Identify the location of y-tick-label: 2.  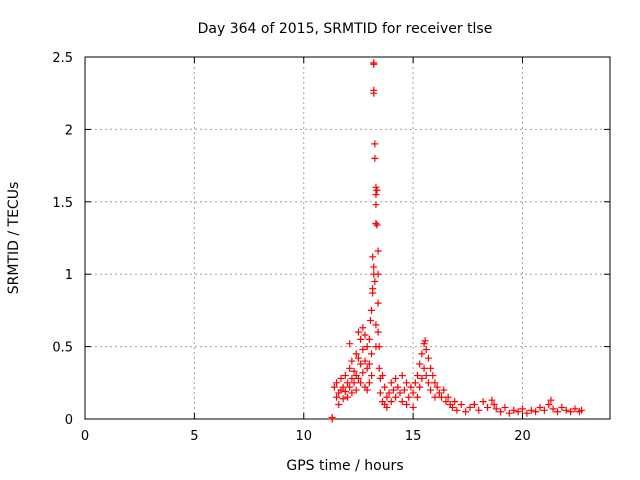
(69, 130).